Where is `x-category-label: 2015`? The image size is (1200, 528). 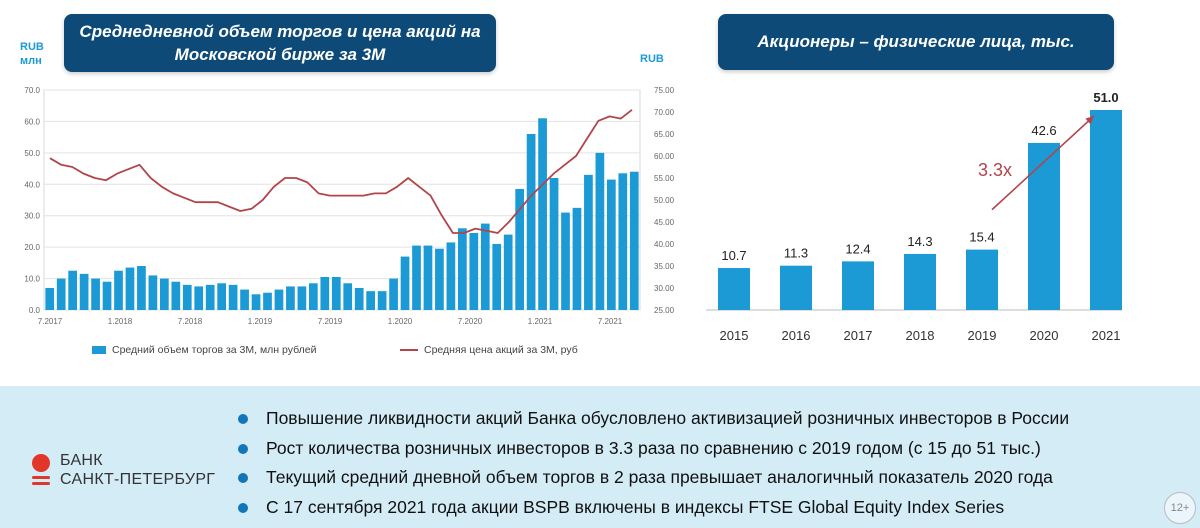
x-category-label: 2015 is located at coordinates (734, 335).